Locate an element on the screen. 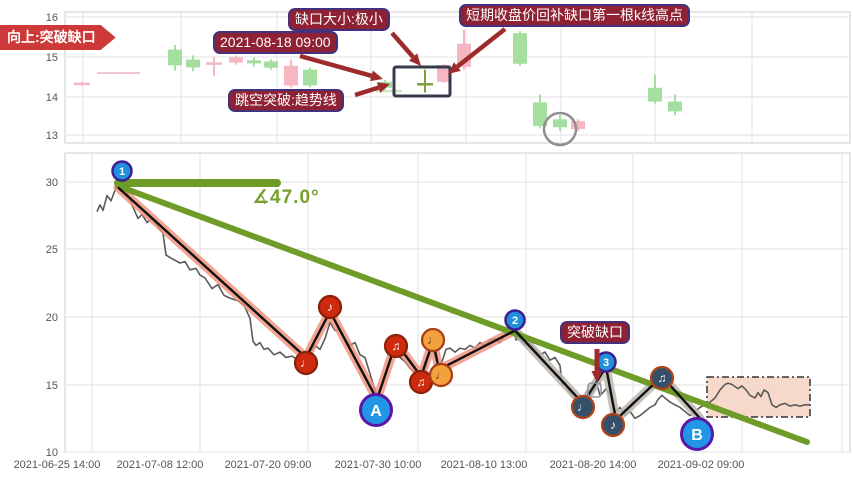 The width and height of the screenshot is (853, 482). gap-marker-box is located at coordinates (594, 390).